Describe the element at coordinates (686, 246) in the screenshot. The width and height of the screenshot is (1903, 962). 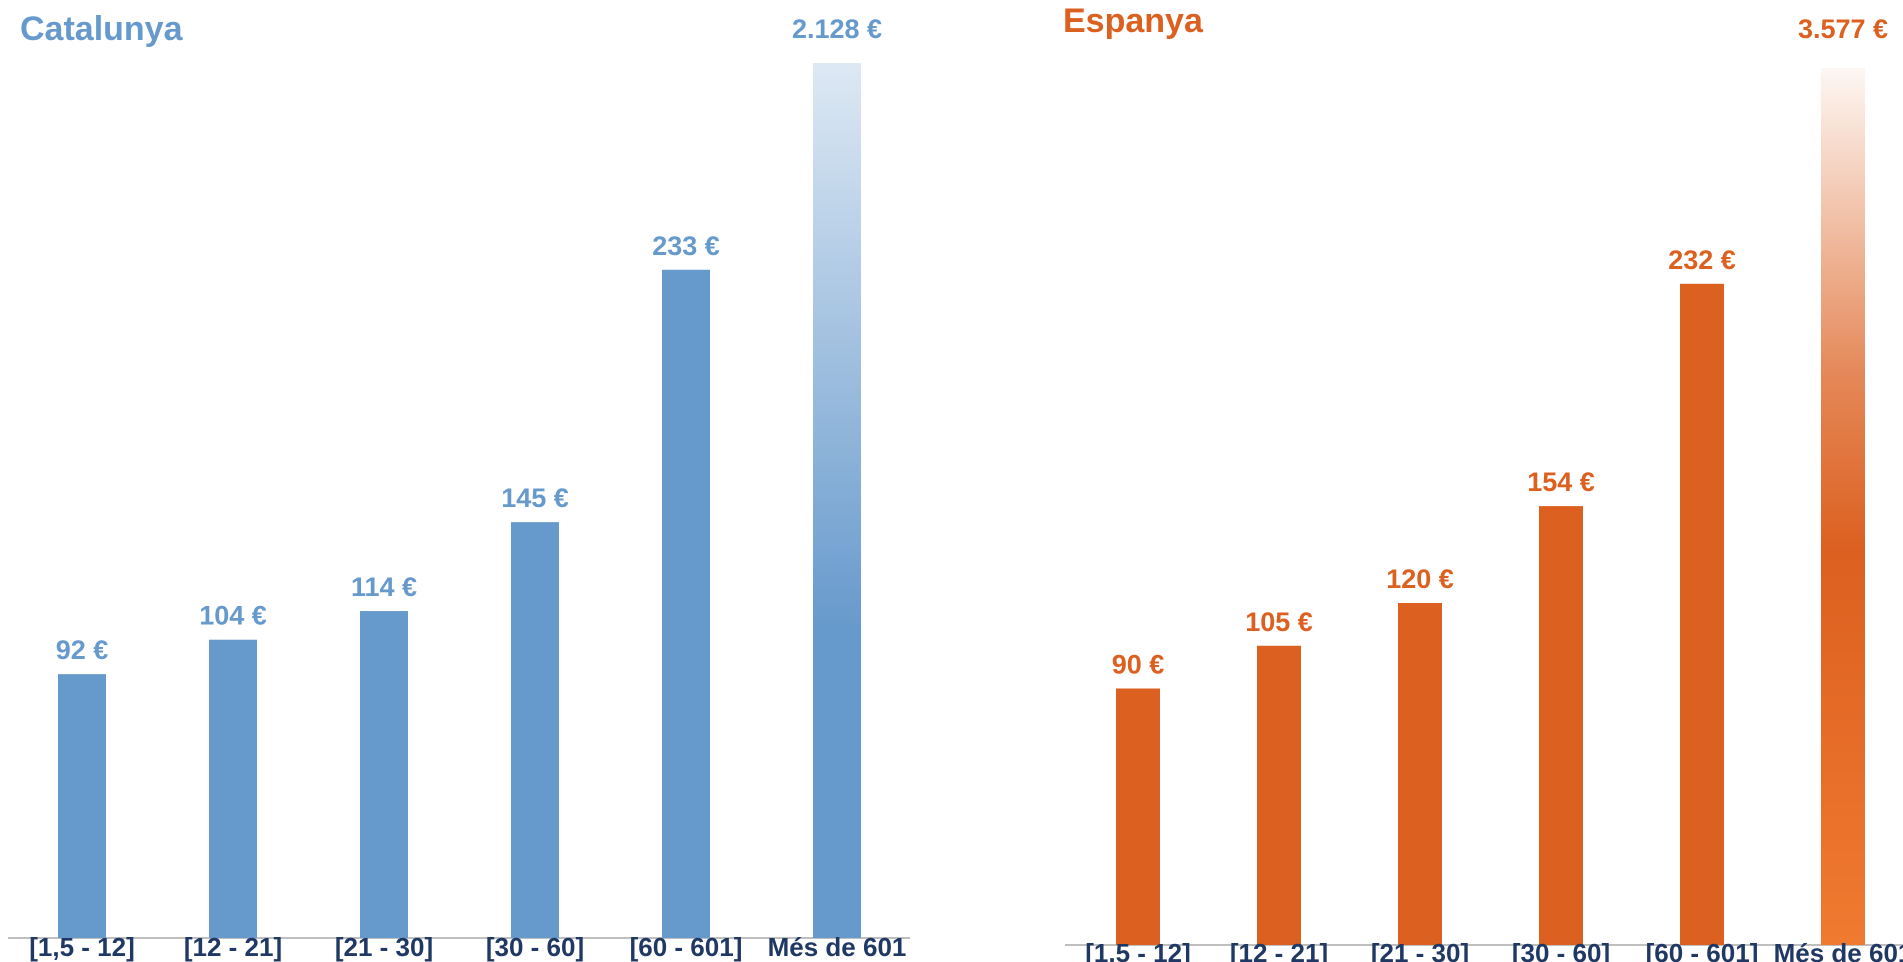
I see `data-label: 233 €` at that location.